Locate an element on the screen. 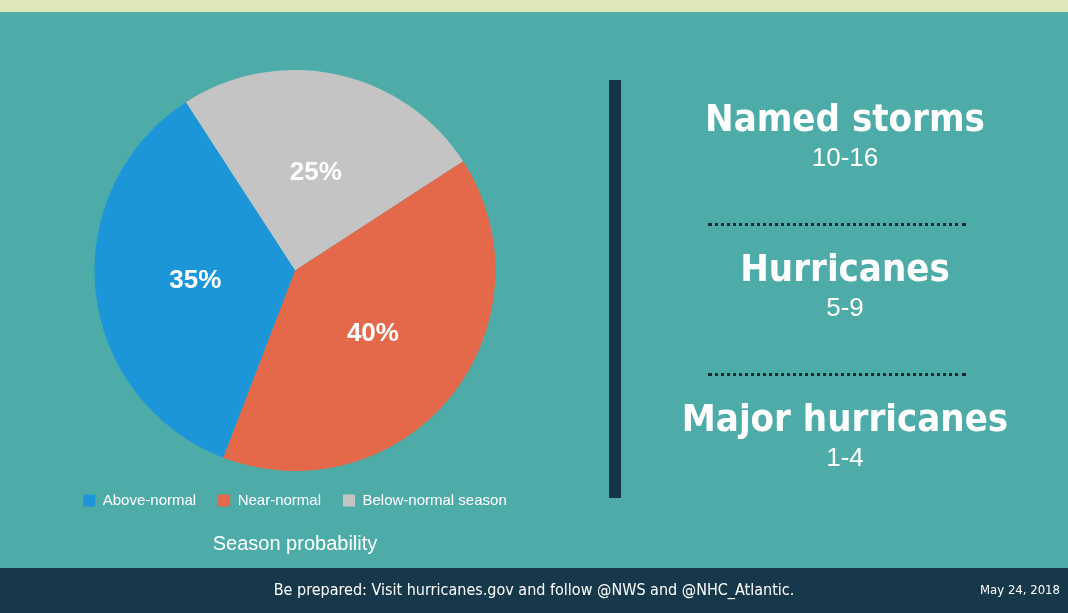  legend-label: Below-normal season is located at coordinates (434, 499).